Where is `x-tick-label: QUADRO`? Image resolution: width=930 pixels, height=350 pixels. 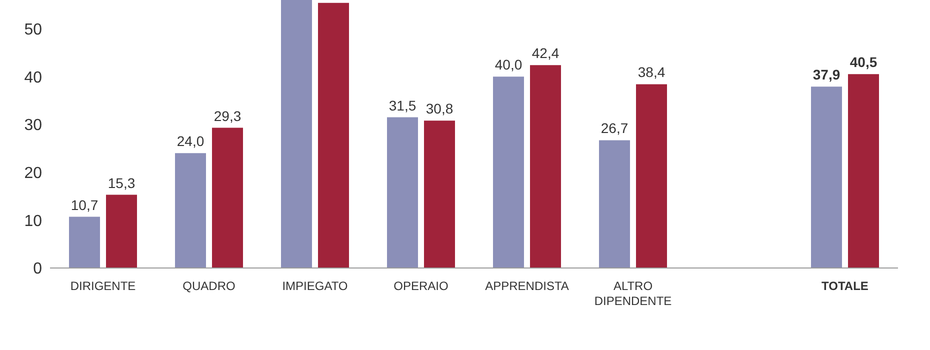 x-tick-label: QUADRO is located at coordinates (209, 286).